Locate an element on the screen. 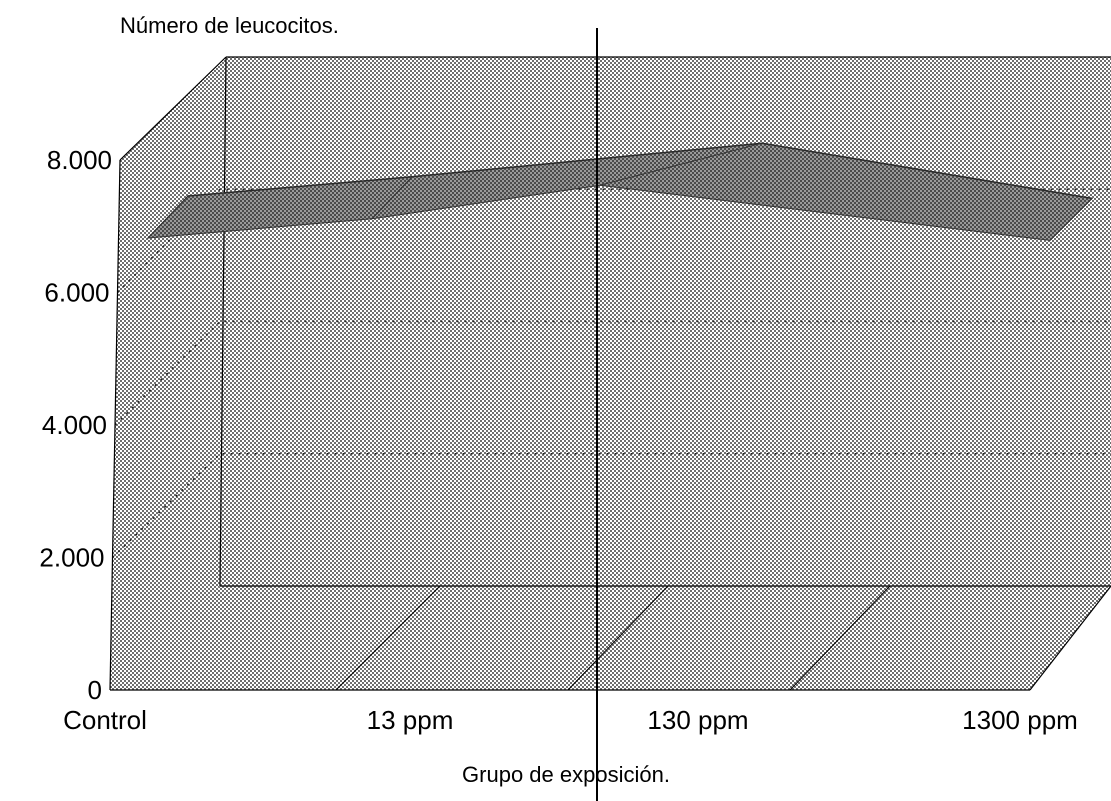 The height and width of the screenshot is (801, 1111). x-tick-3: 1300 ppm is located at coordinates (1020, 720).